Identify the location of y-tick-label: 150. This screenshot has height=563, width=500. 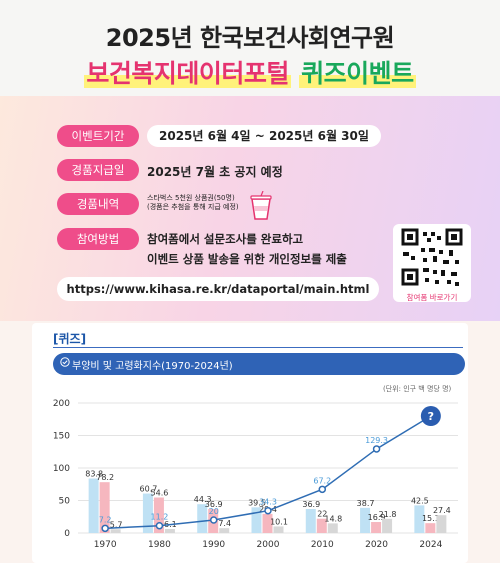
(61, 437).